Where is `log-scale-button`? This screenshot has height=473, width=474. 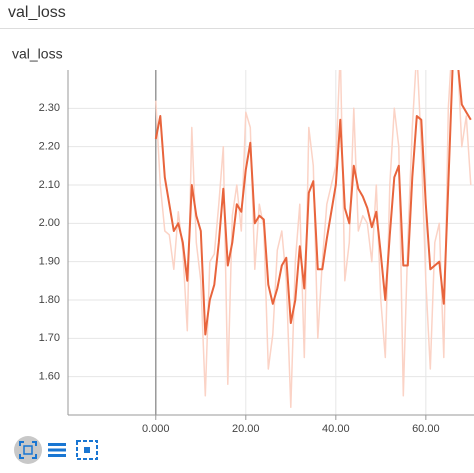
log-scale-button is located at coordinates (57, 450).